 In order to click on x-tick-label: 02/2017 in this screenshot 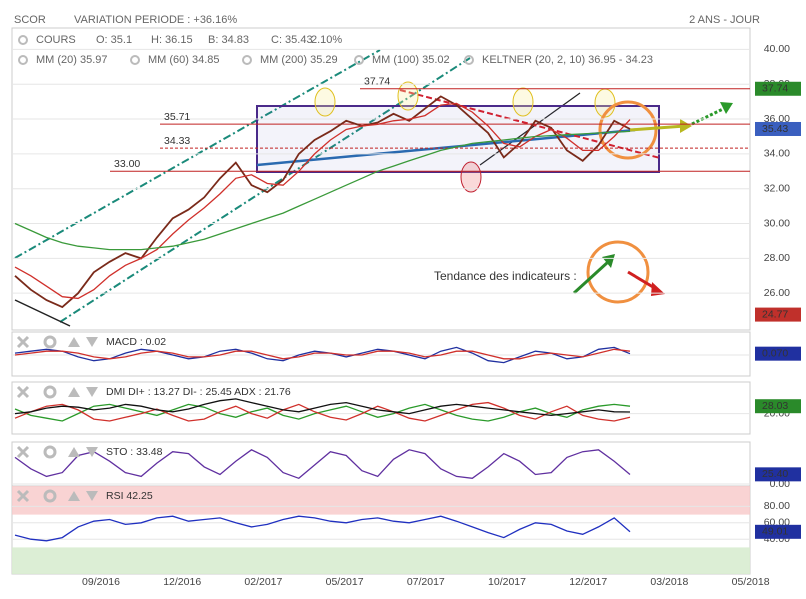, I will do `click(263, 582)`.